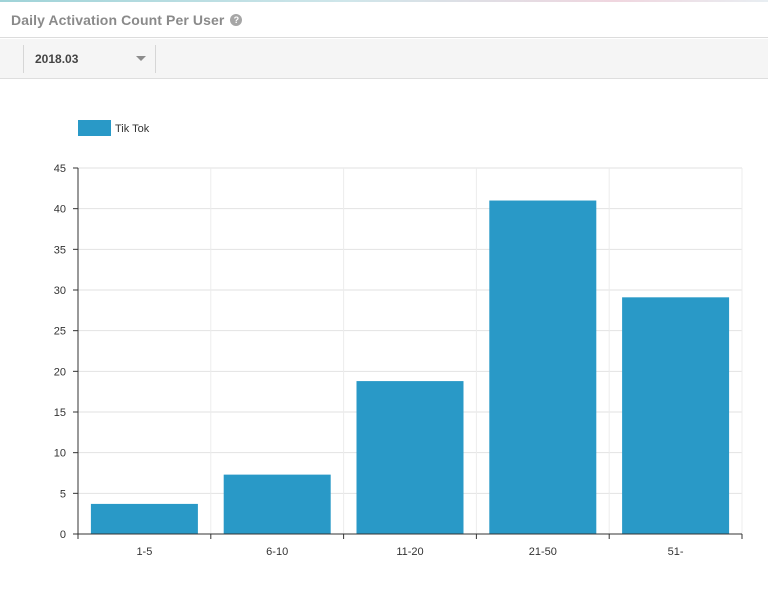 The height and width of the screenshot is (591, 768). I want to click on question-circle-icon: ?, so click(236, 19).